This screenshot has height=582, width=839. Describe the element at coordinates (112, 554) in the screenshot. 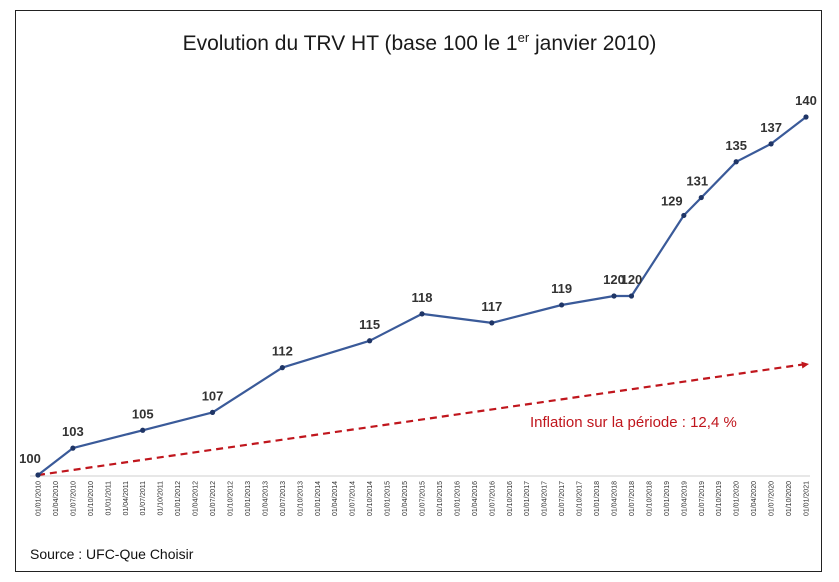

I see `source-note: Source : UFC-Que Choisir` at that location.